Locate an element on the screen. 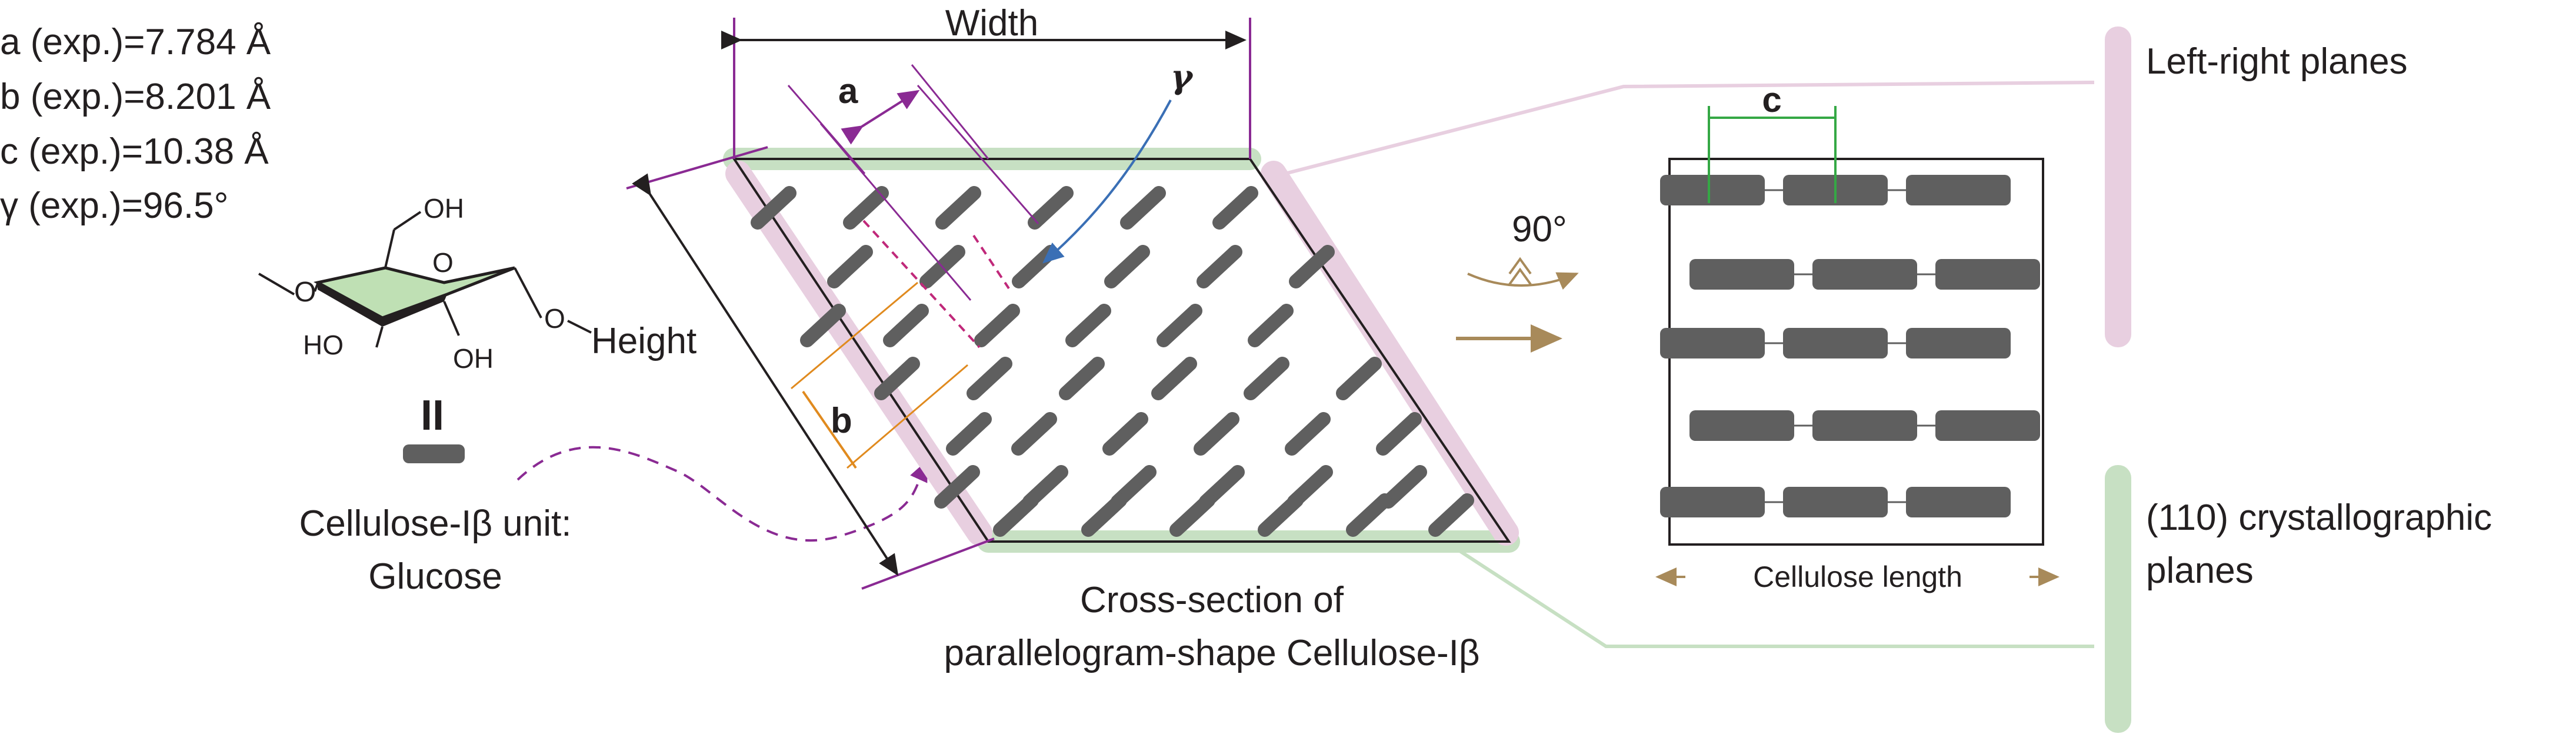  param-gamma: γ (exp.)=96.5° is located at coordinates (114, 205).